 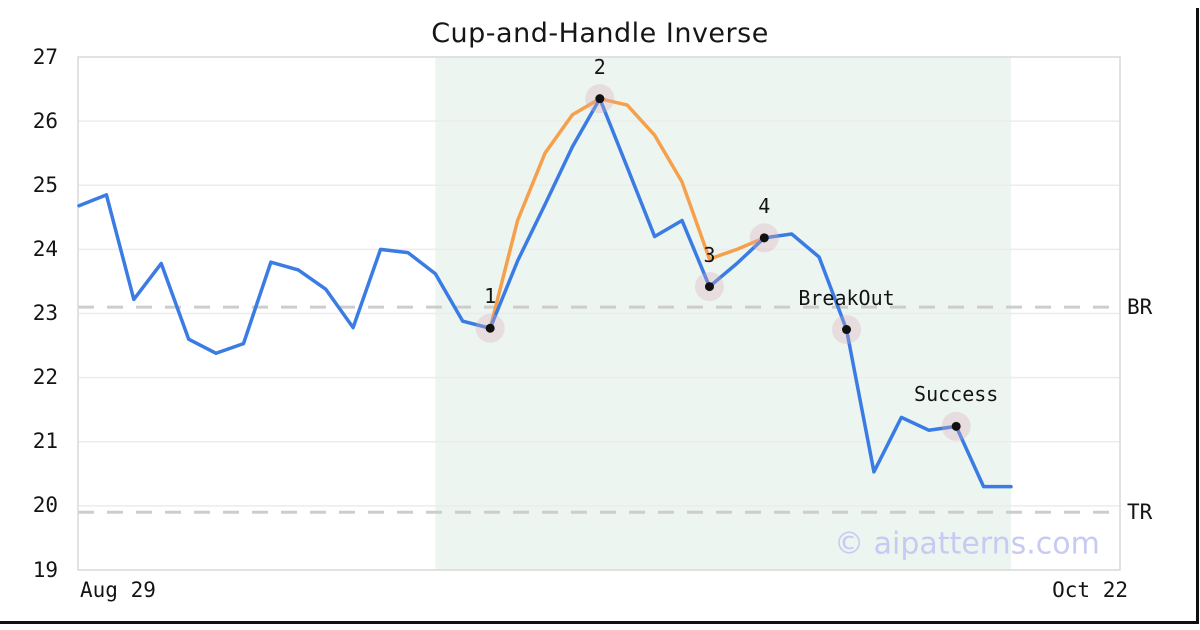 I want to click on x-tick-start: Aug 29, so click(x=118, y=590).